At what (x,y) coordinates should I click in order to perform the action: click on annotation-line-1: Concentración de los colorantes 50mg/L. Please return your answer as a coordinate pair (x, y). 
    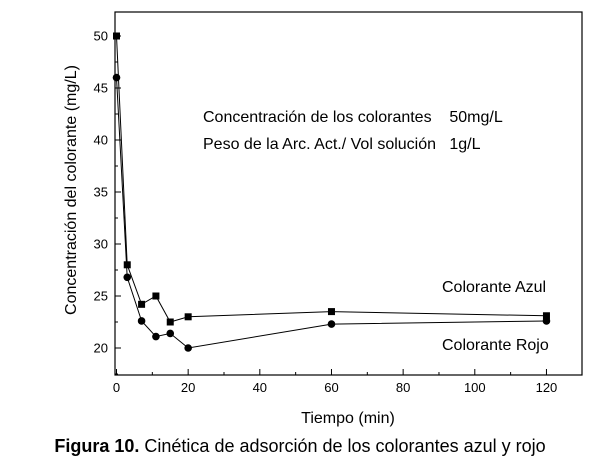
    Looking at the image, I should click on (353, 117).